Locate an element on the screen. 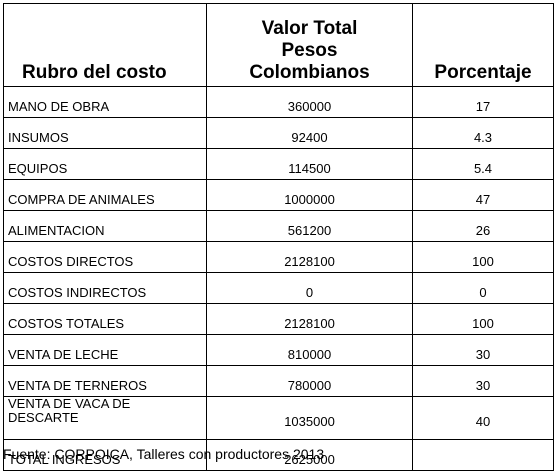 This screenshot has width=557, height=471. table-row: VENTA DE VACA DE DESCARTE 1035000 40 is located at coordinates (278, 418).